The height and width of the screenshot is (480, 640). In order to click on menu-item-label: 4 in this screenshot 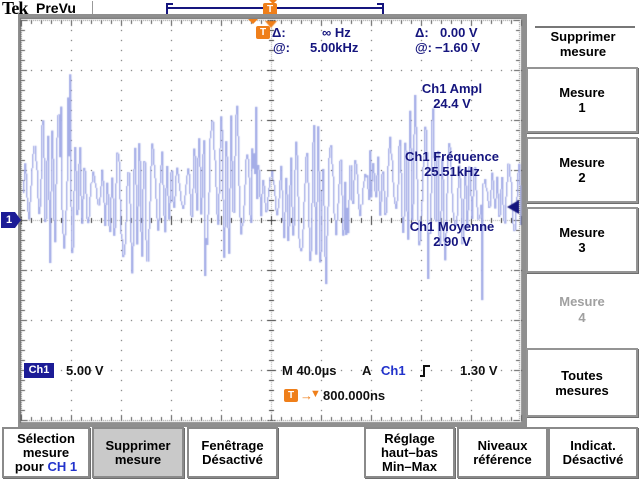, I will do `click(582, 317)`.